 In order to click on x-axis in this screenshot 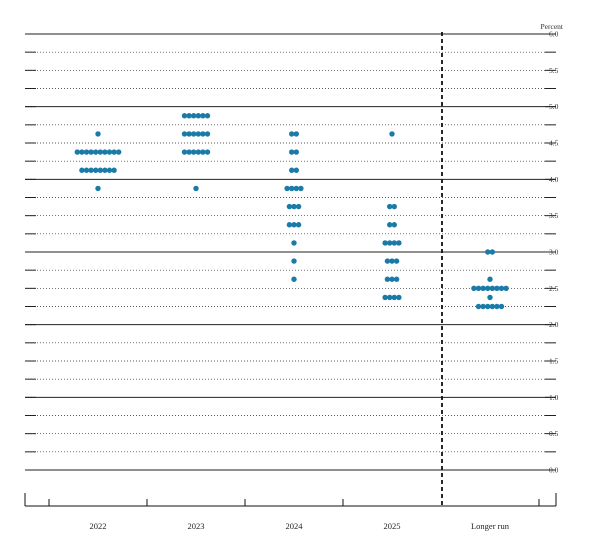, I will do `click(290, 500)`.